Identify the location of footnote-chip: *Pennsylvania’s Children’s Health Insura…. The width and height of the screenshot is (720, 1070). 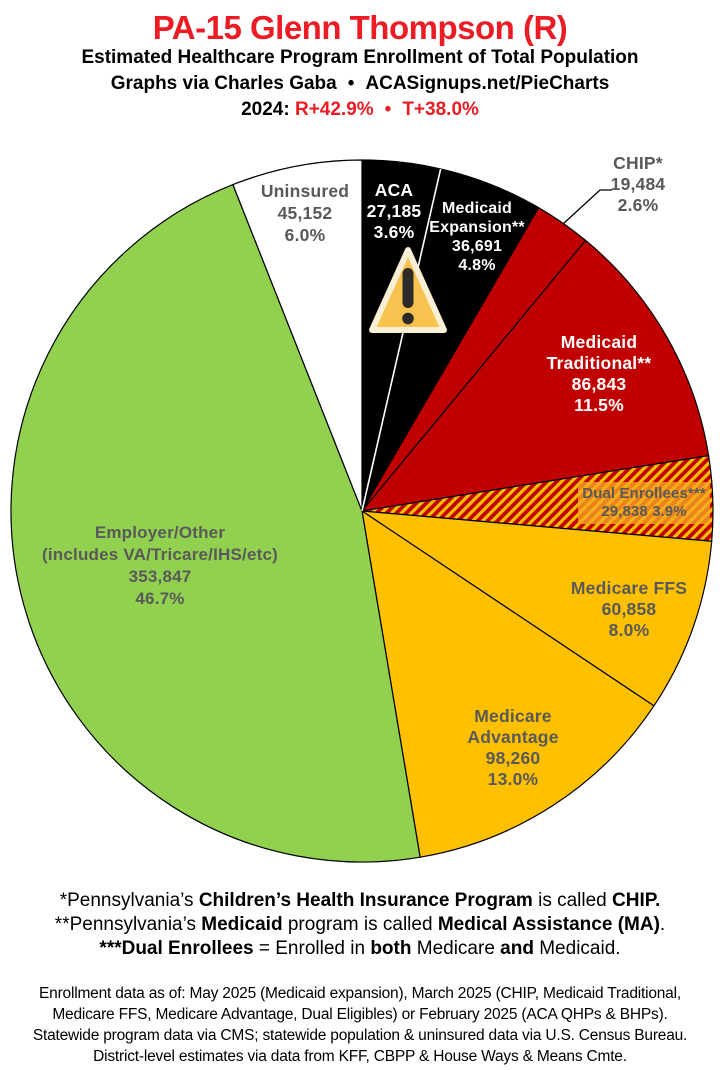
(360, 900).